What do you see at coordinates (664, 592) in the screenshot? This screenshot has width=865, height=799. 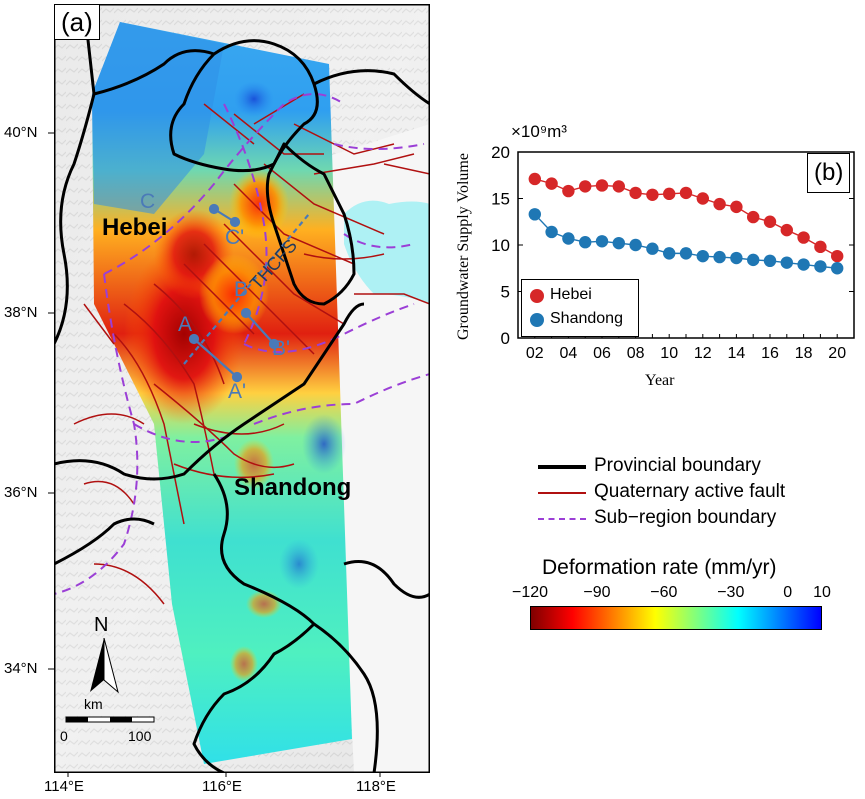 I see `colorbar-tick: −60` at bounding box center [664, 592].